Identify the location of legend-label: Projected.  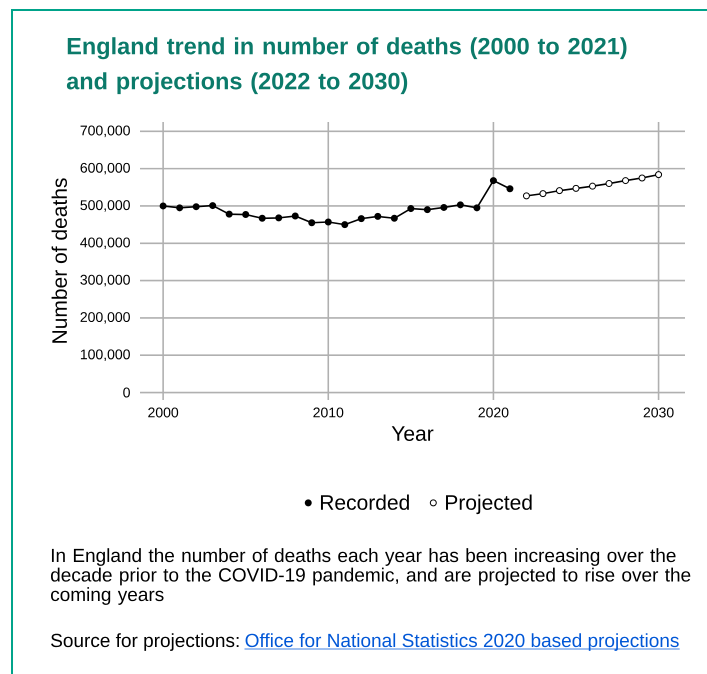
(489, 504).